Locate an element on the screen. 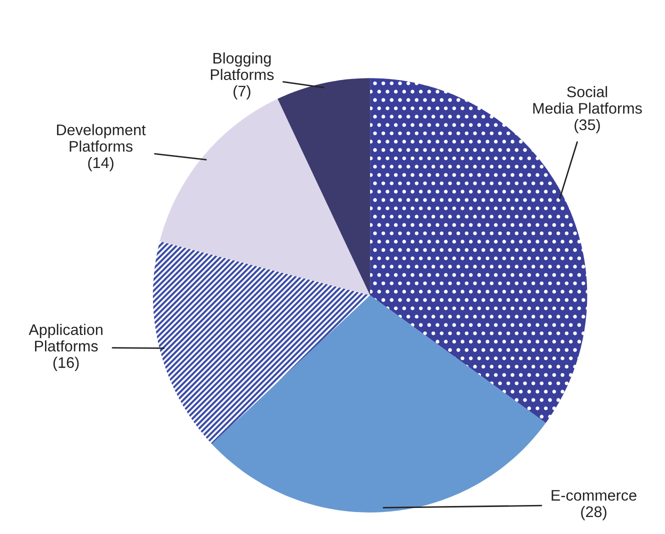 This screenshot has width=665, height=534. slice-label: Application Platforms is located at coordinates (65, 338).